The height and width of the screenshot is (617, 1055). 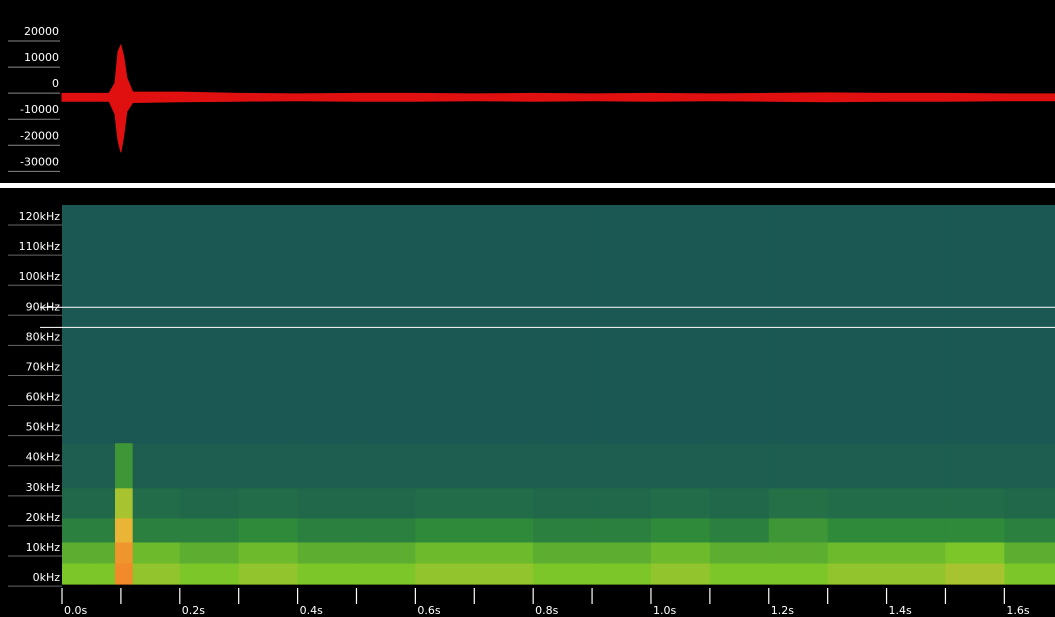 What do you see at coordinates (546, 610) in the screenshot?
I see `x-tick-label: 0.8s` at bounding box center [546, 610].